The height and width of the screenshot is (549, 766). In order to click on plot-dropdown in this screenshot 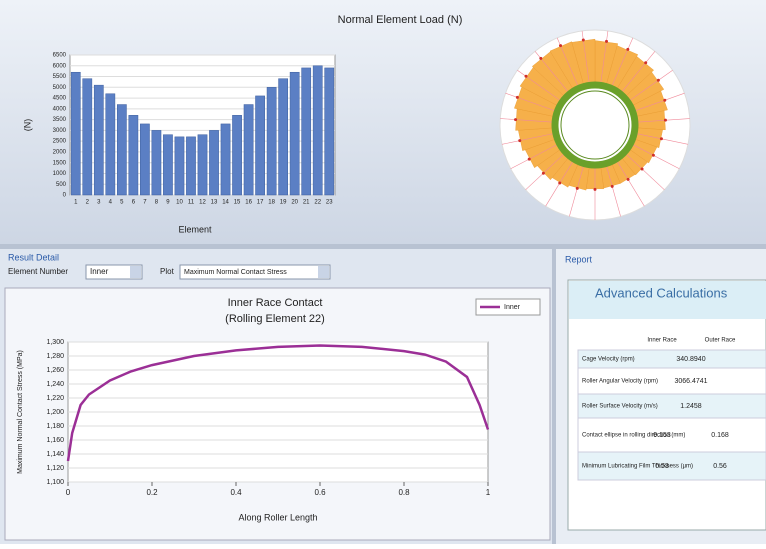, I will do `click(255, 272)`.